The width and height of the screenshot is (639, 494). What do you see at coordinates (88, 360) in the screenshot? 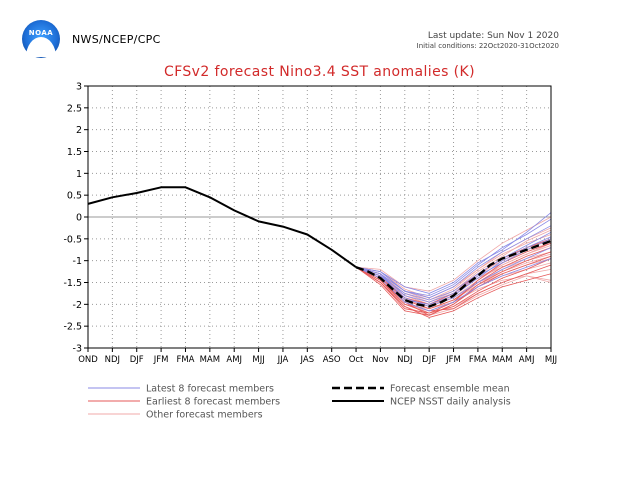
I see `x-tick-label: OND` at bounding box center [88, 360].